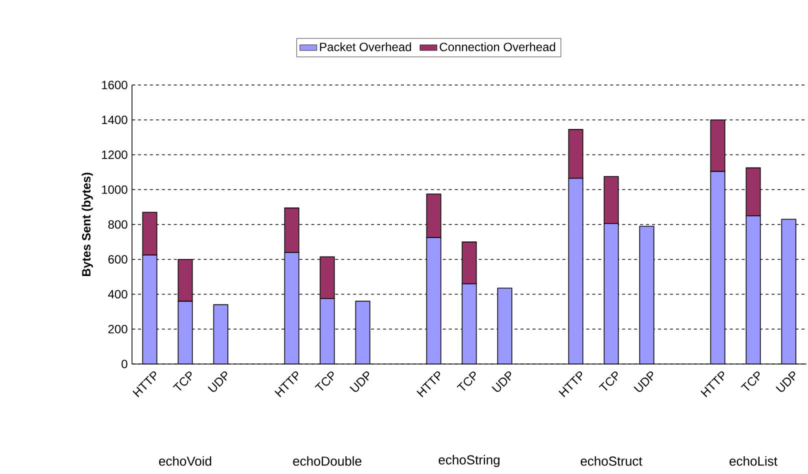 This screenshot has height=474, width=808. What do you see at coordinates (115, 85) in the screenshot?
I see `y-tick-label: 1600` at bounding box center [115, 85].